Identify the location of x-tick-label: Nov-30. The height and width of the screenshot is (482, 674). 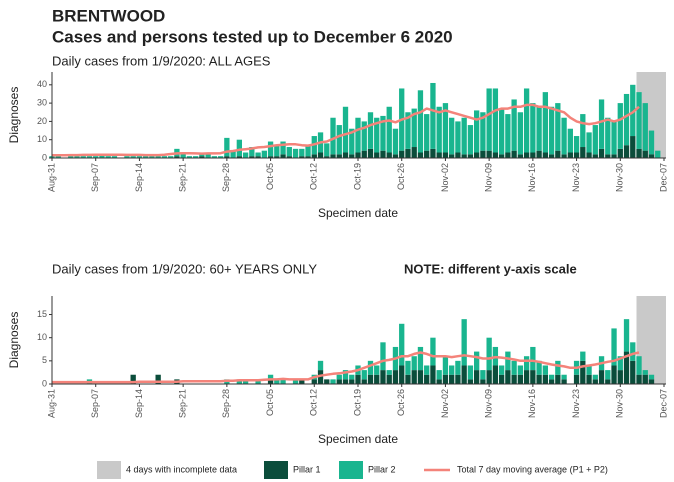
(620, 403).